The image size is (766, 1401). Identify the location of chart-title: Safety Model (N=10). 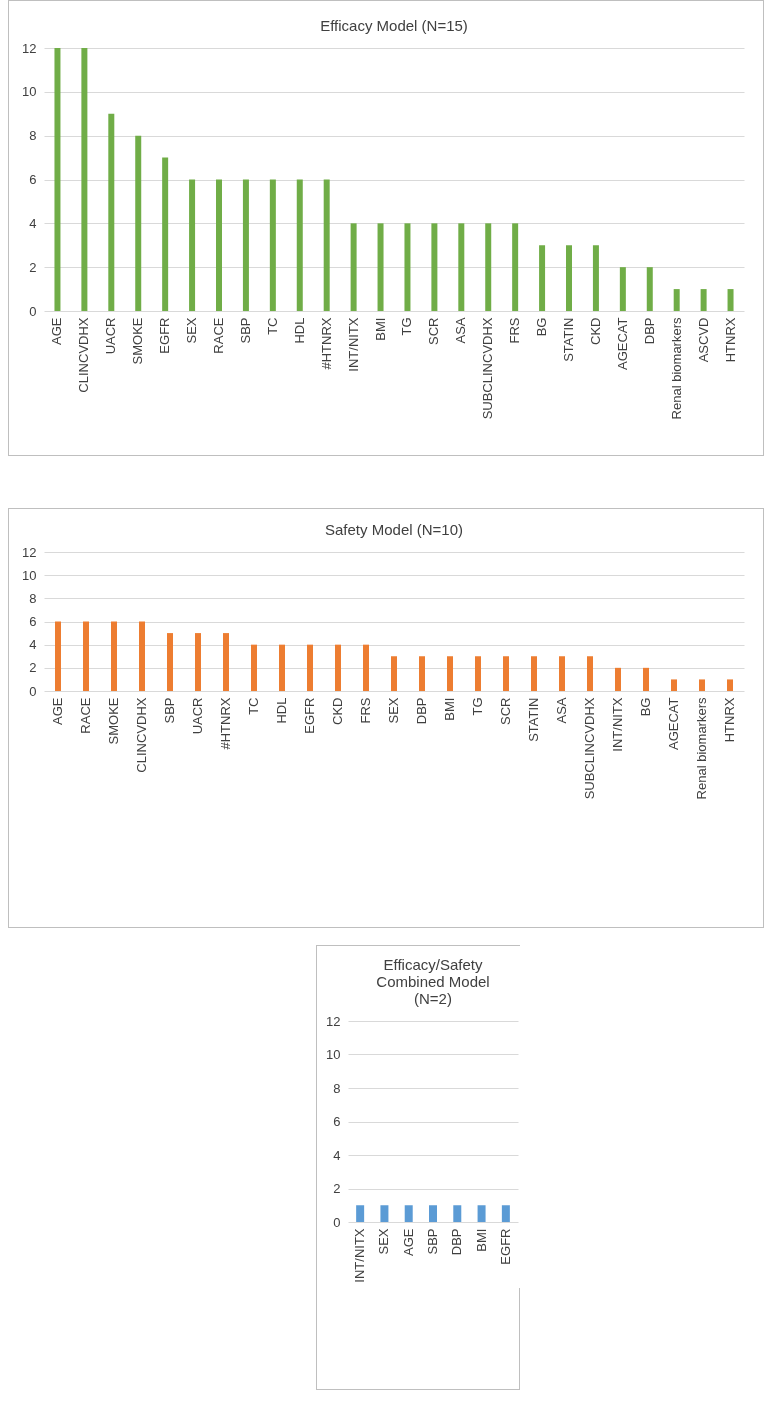
(394, 529).